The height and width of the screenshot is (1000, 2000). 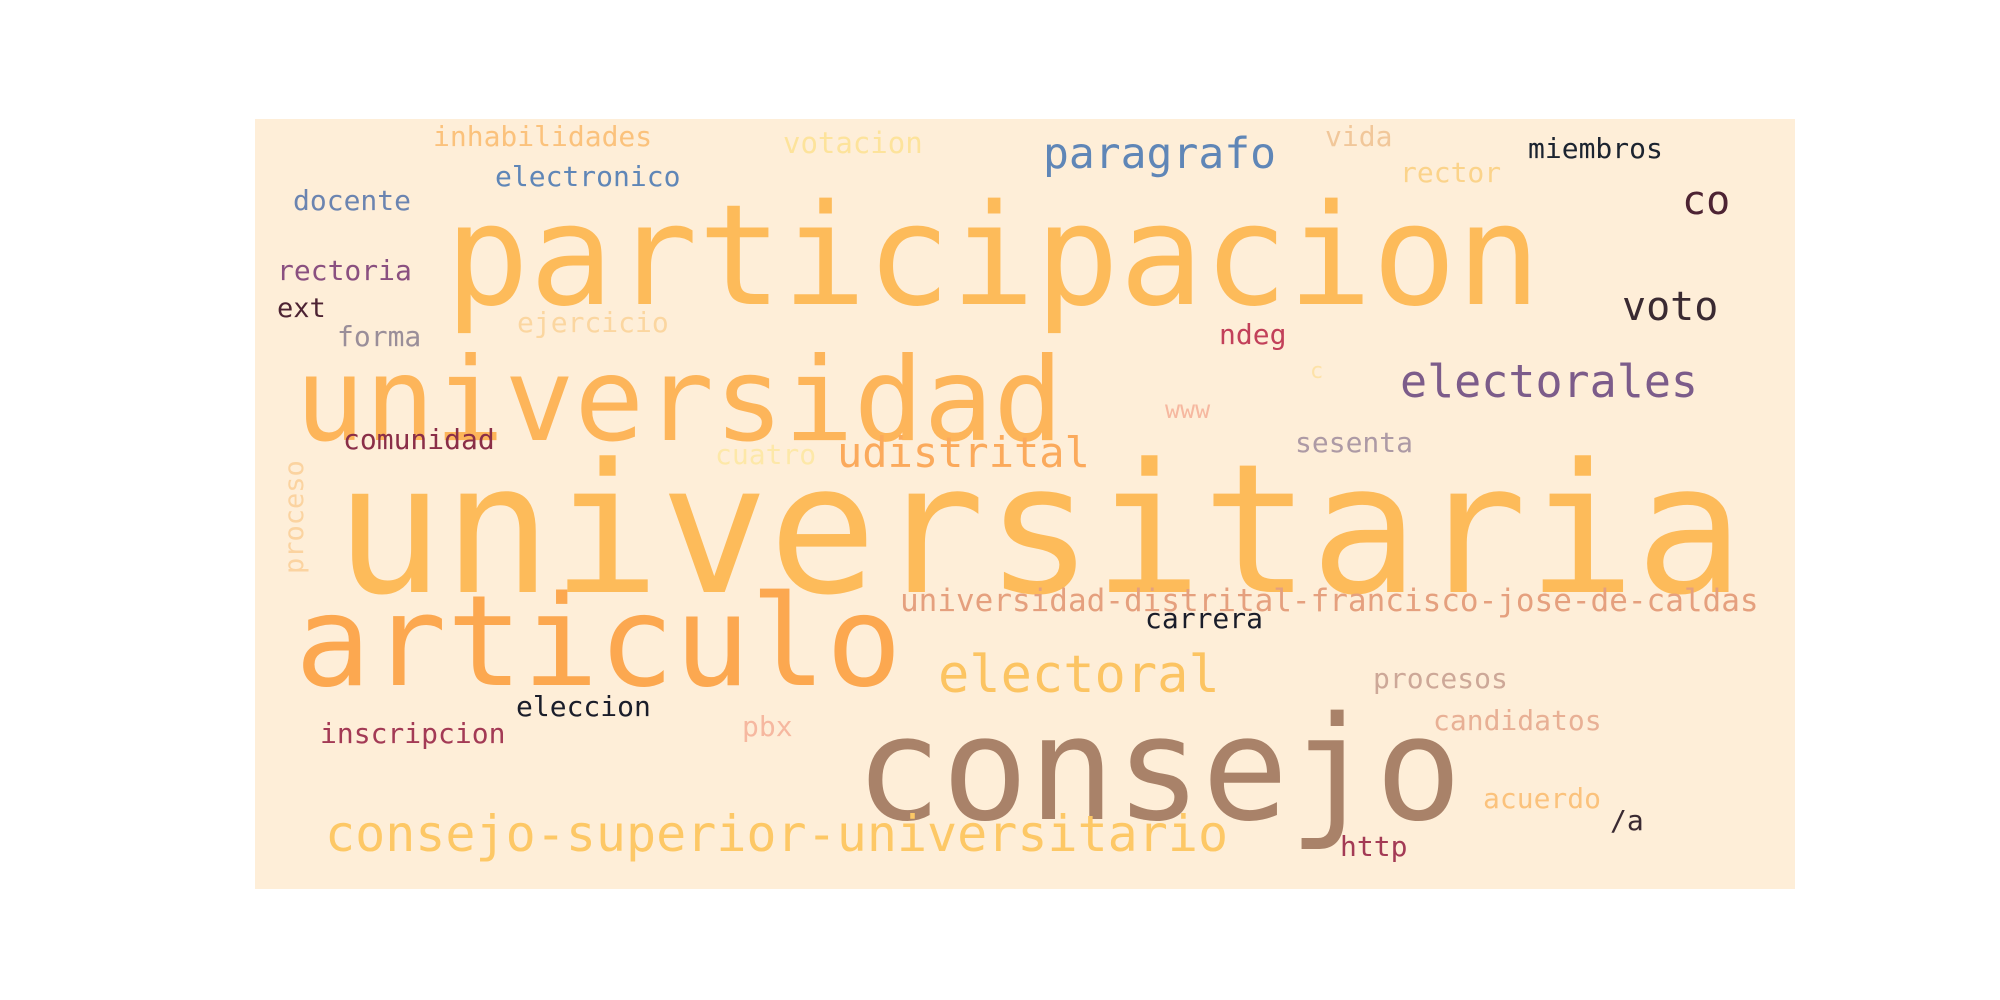 What do you see at coordinates (1670, 307) in the screenshot?
I see `word-voto: voto` at bounding box center [1670, 307].